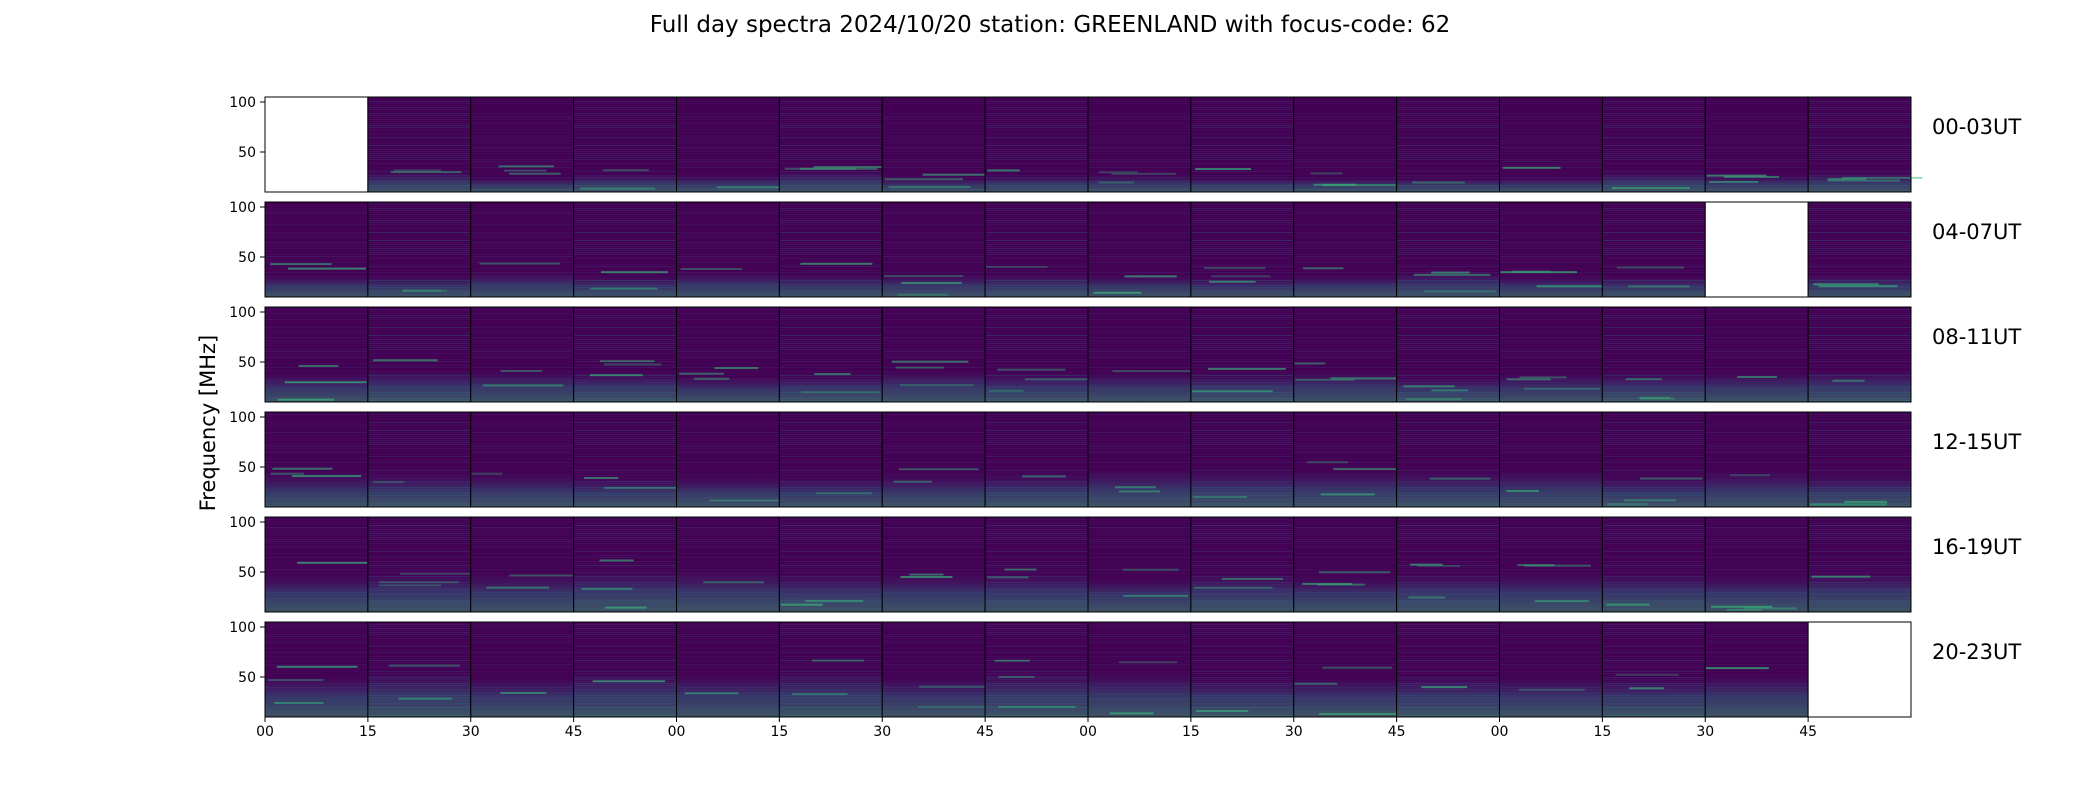 The image size is (2100, 800). Describe the element at coordinates (1125, 669) in the screenshot. I see `row-20-23UT: 50 100 20-23UT` at that location.